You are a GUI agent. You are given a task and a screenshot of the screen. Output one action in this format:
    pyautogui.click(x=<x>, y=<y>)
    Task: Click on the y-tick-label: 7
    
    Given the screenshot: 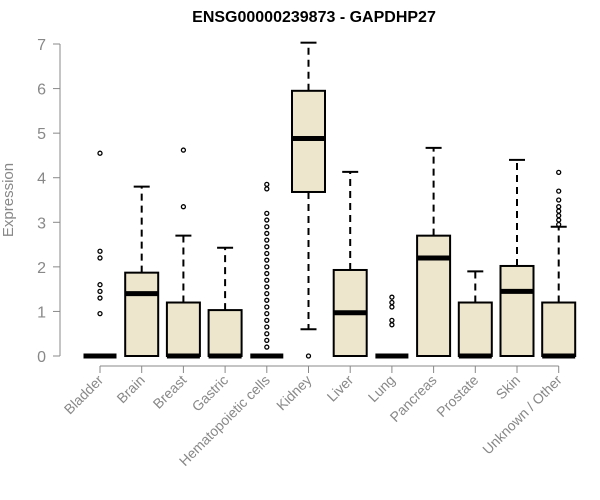 What is the action you would take?
    pyautogui.click(x=41, y=45)
    